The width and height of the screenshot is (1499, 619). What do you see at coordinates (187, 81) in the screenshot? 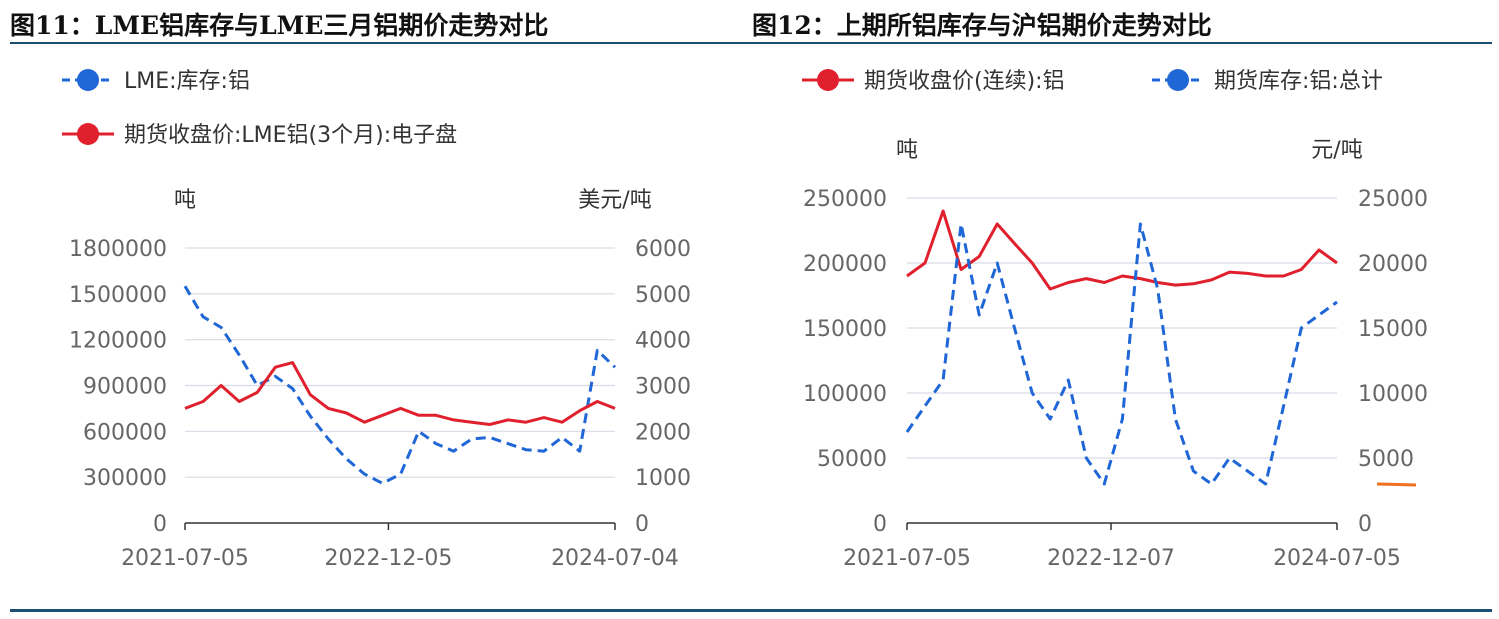
I see `legend-label: LME:库存:铝` at bounding box center [187, 81].